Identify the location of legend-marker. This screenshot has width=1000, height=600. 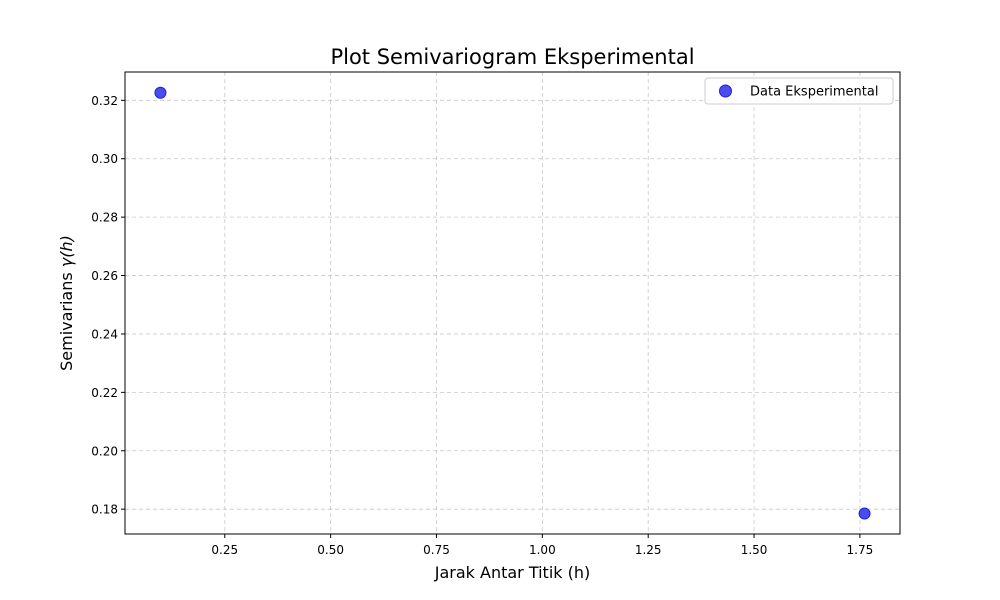
(725, 91).